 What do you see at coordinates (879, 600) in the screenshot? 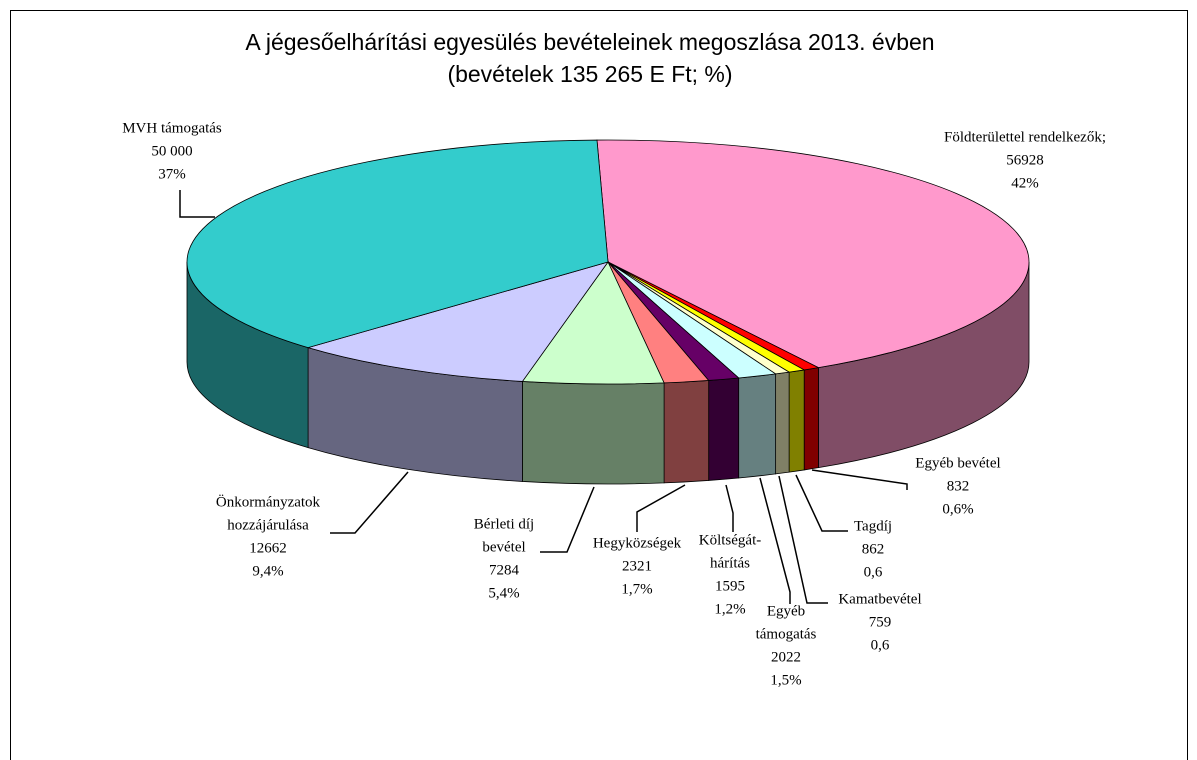
I see `slice-label: Kamatbevétel` at bounding box center [879, 600].